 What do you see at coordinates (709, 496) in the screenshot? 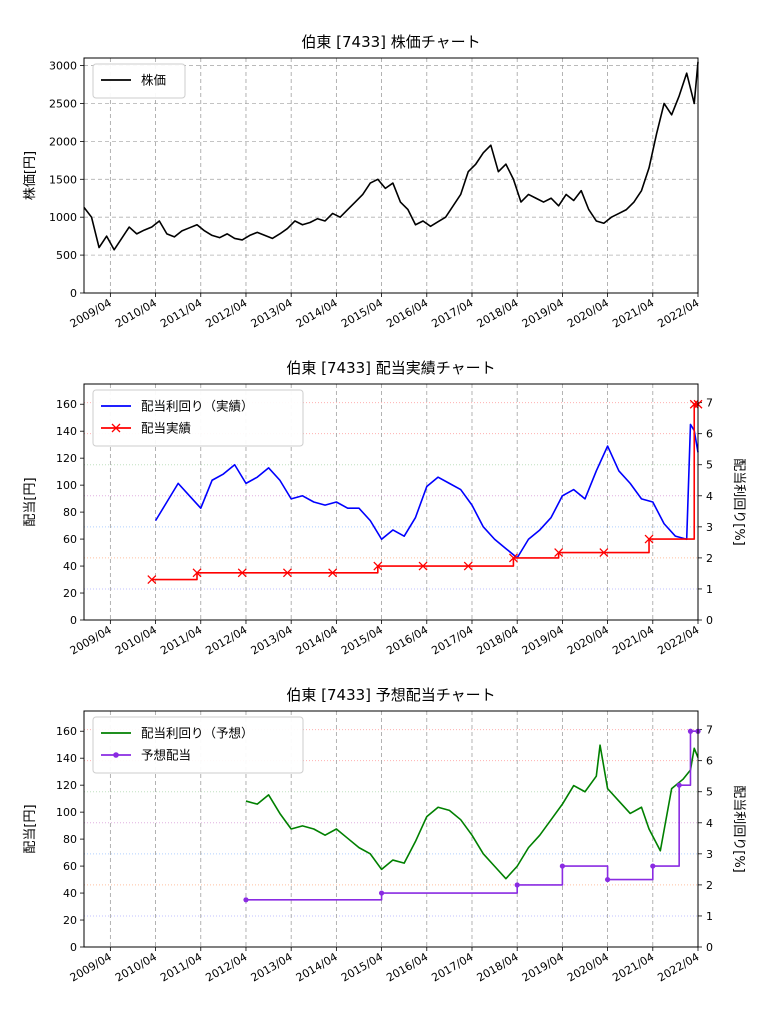
I see `y-right-tick-label: 4` at bounding box center [709, 496].